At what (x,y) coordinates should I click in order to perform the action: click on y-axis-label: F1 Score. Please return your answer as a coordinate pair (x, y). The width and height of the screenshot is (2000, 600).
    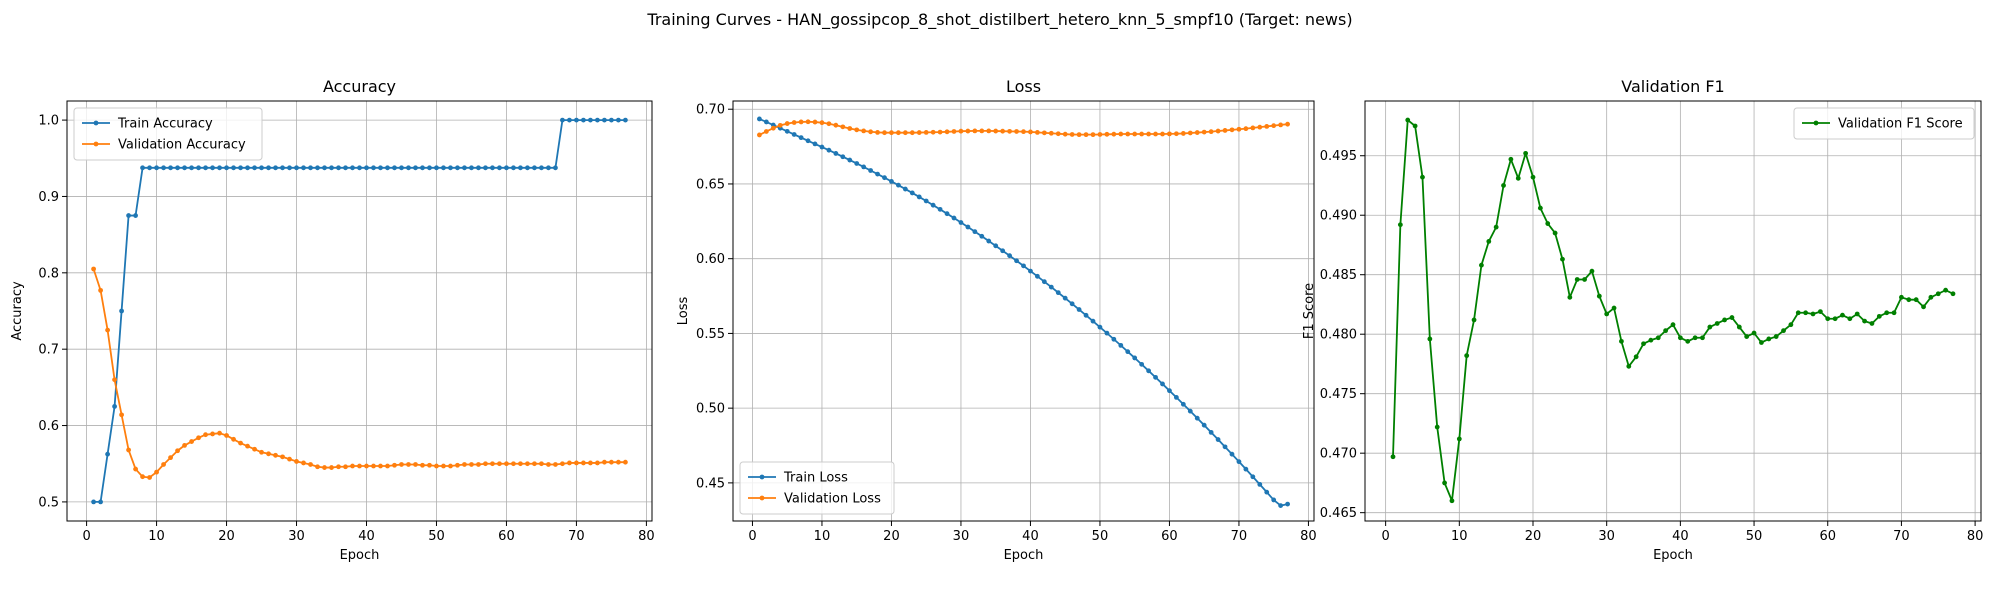
    Looking at the image, I should click on (1309, 311).